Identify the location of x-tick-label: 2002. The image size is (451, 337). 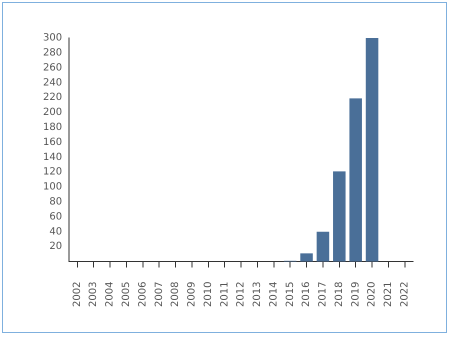
(77, 295).